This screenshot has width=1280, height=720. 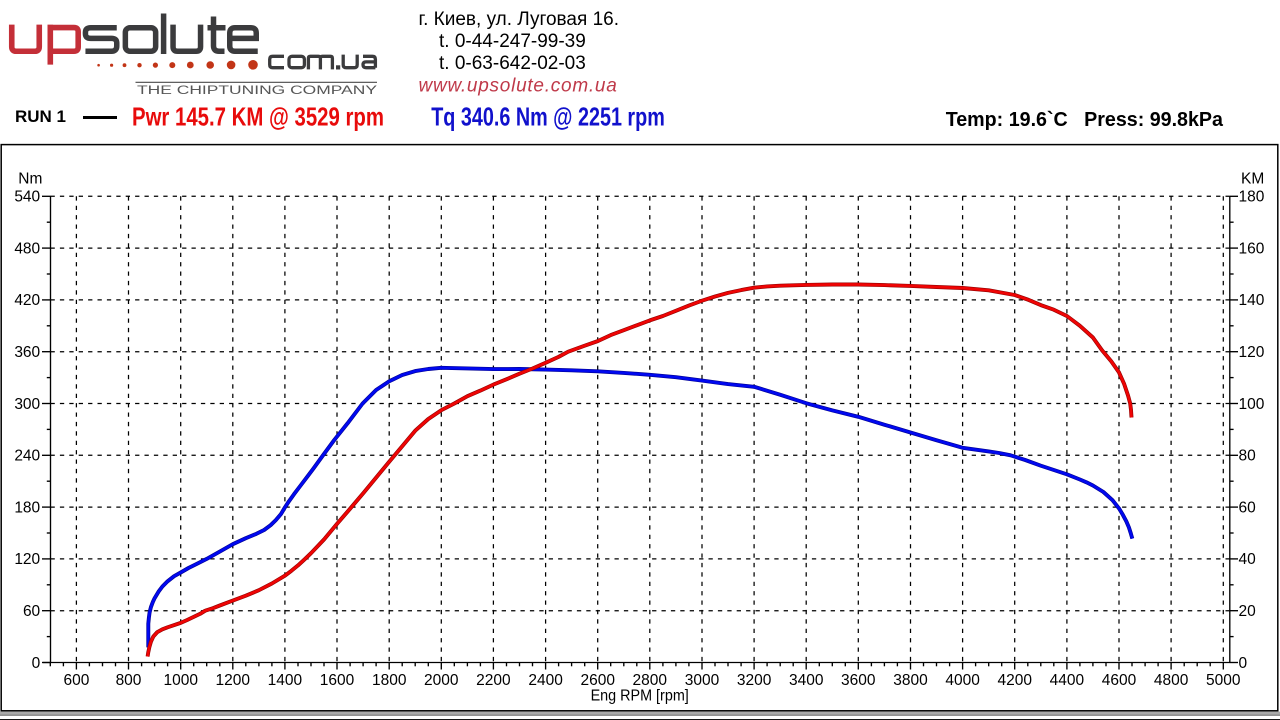 I want to click on svg-text: Nm, so click(x=30, y=179).